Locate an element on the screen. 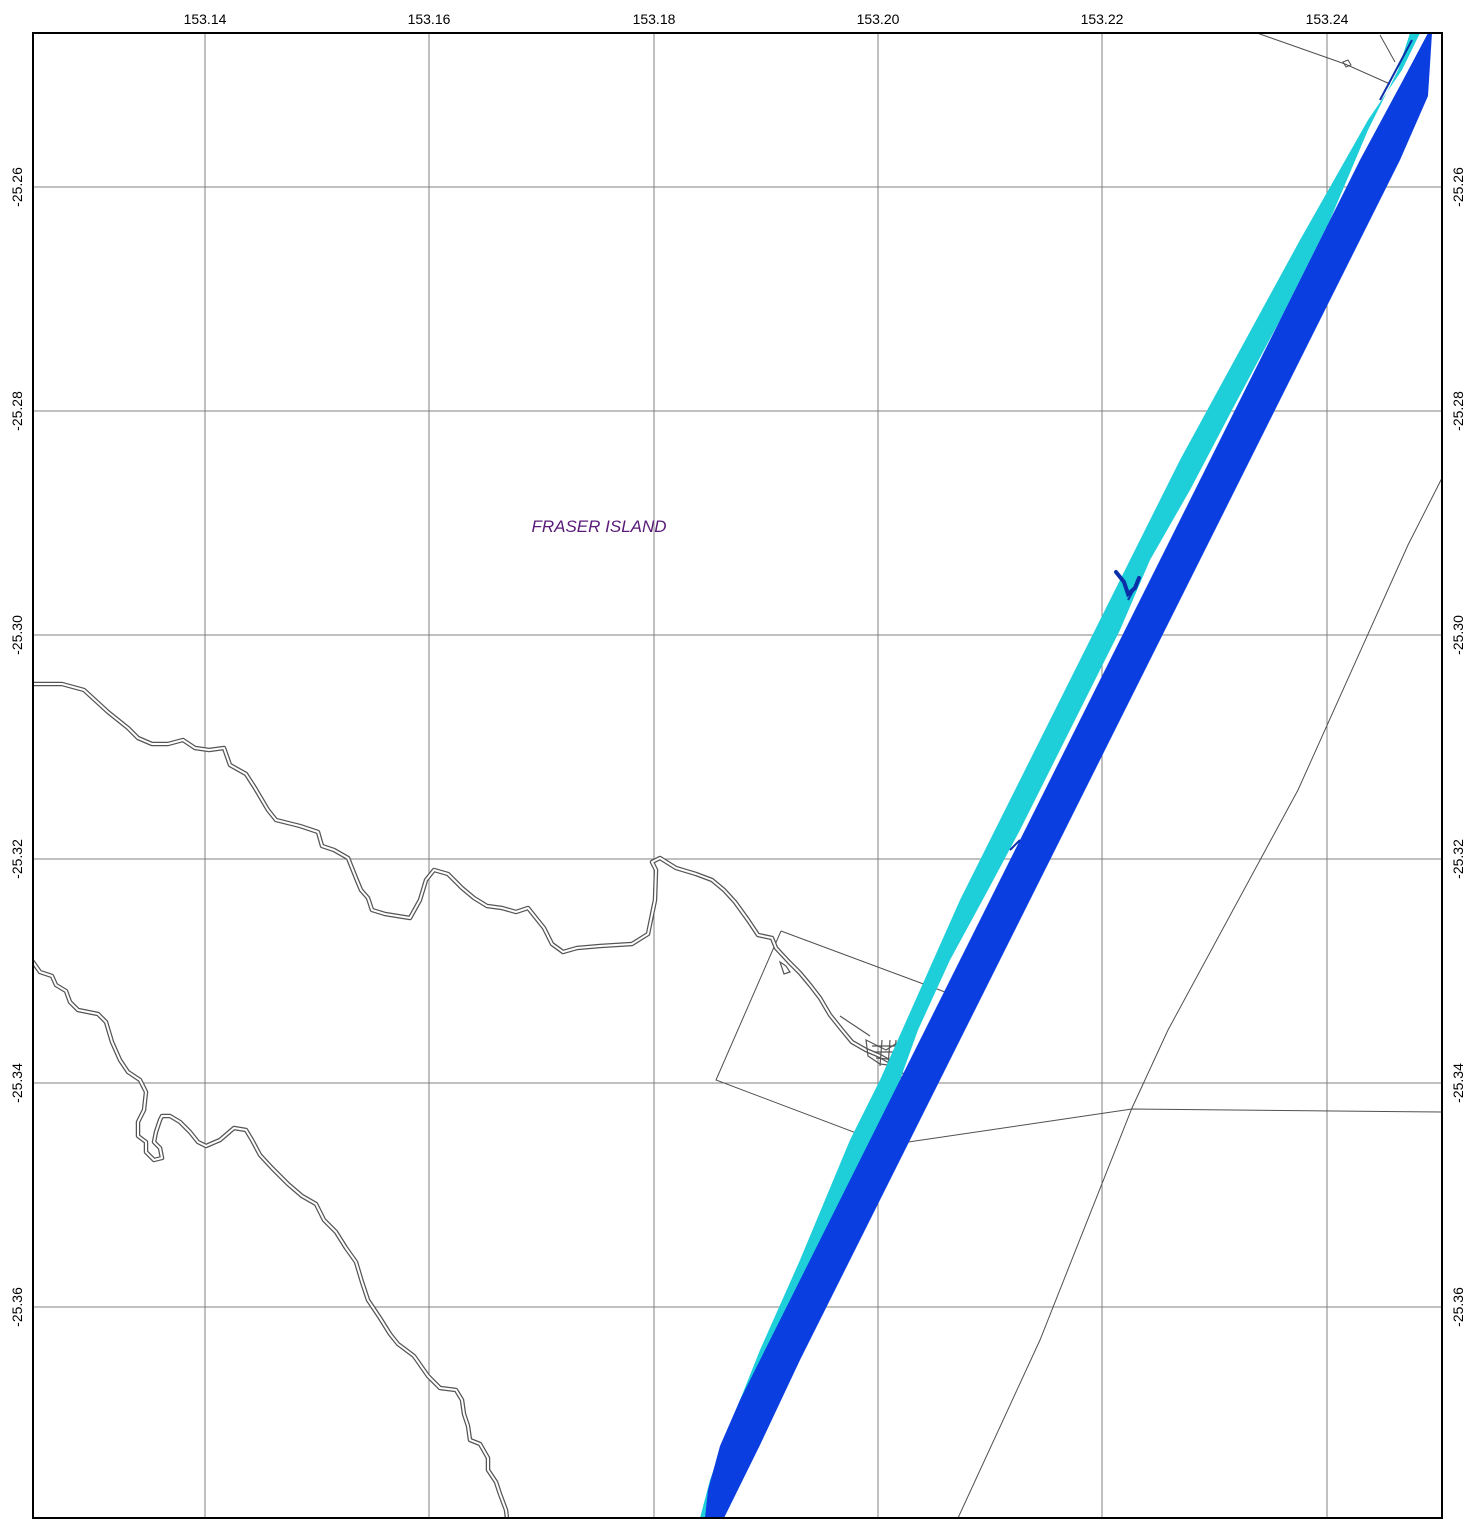  place-label-fraser-island: FRASER ISLAND is located at coordinates (598, 526).